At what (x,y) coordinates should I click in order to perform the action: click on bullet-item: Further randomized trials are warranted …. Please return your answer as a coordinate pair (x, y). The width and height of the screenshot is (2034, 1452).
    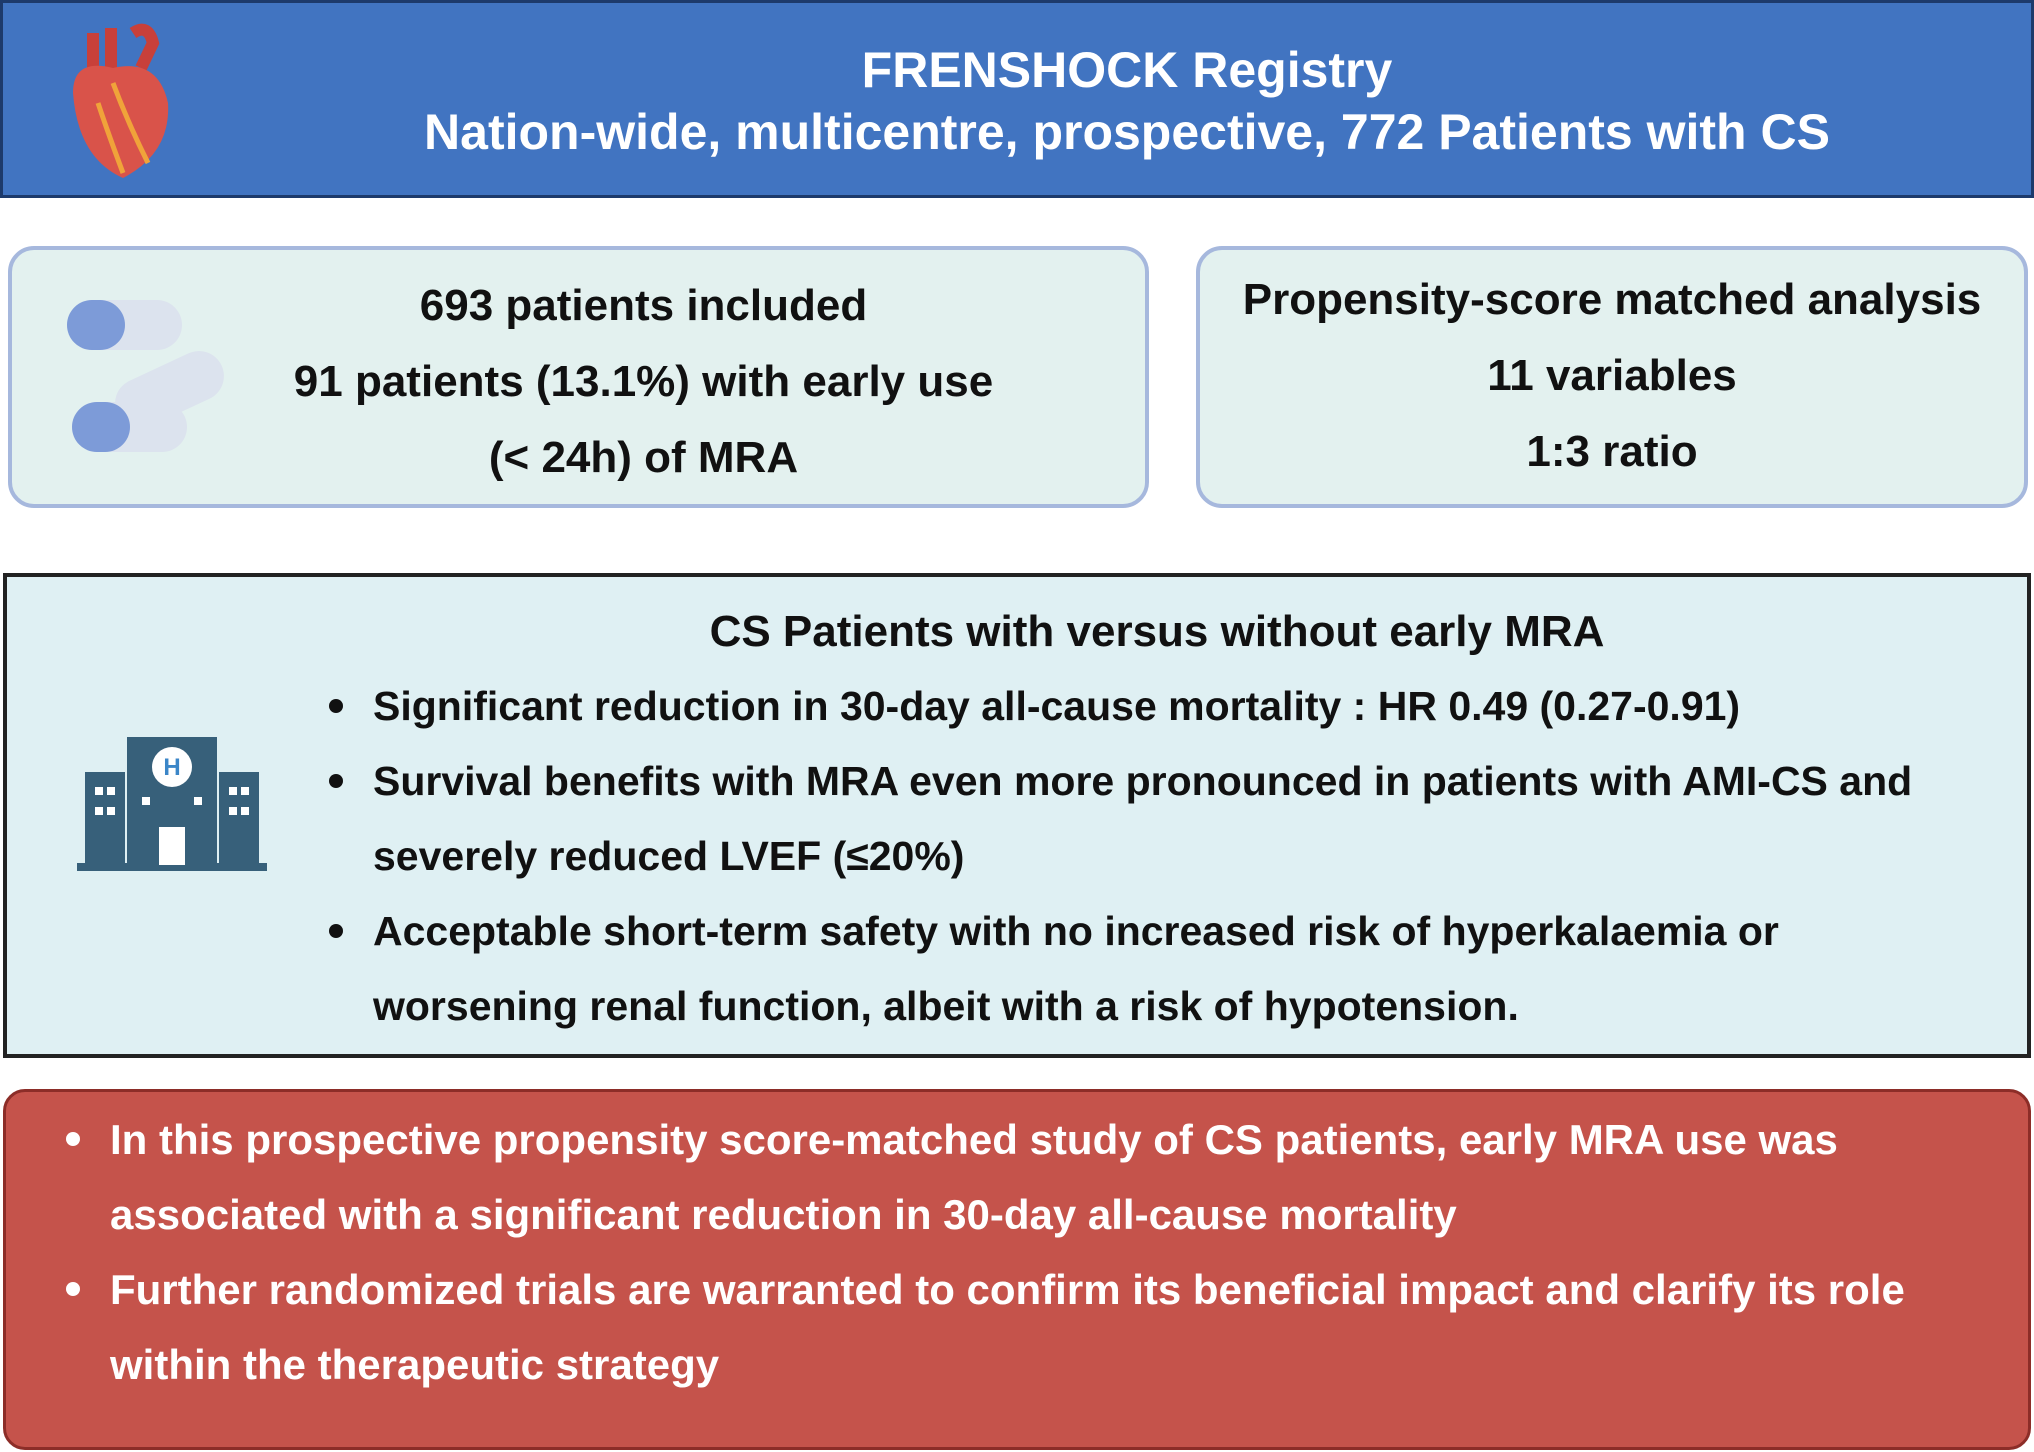
    Looking at the image, I should click on (1017, 1327).